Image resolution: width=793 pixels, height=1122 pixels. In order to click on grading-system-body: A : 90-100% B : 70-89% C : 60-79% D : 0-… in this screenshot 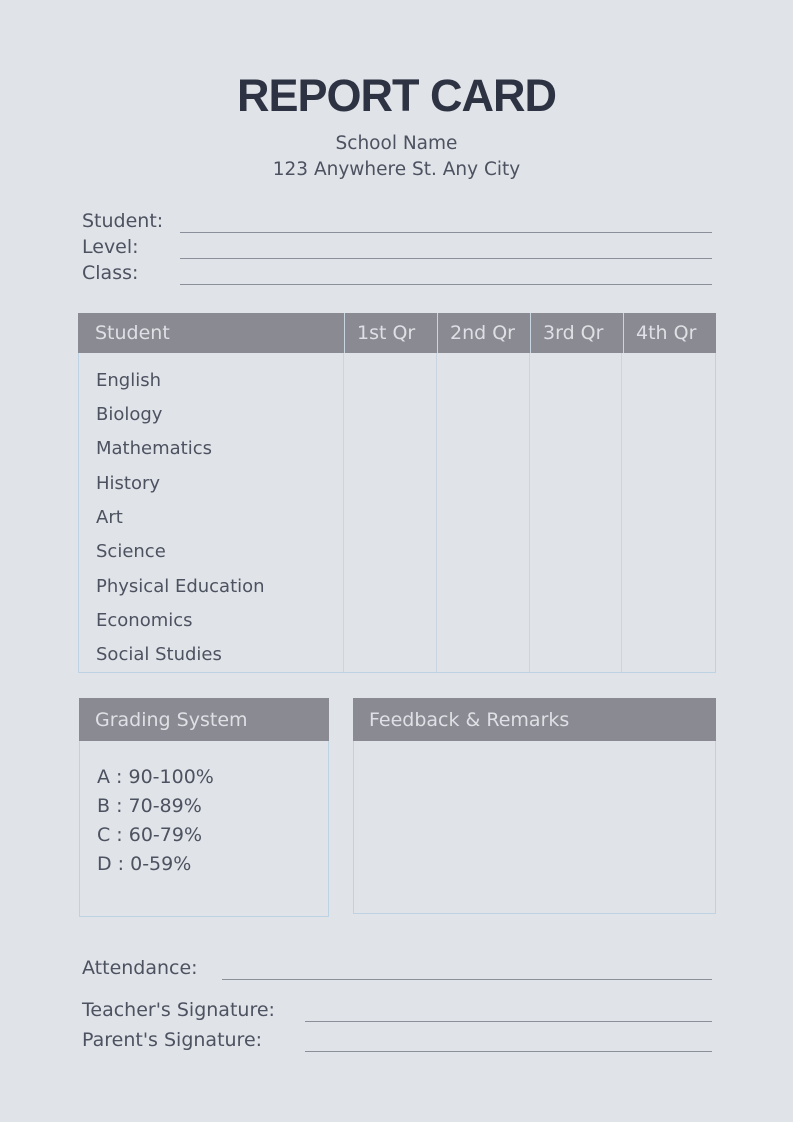, I will do `click(204, 829)`.